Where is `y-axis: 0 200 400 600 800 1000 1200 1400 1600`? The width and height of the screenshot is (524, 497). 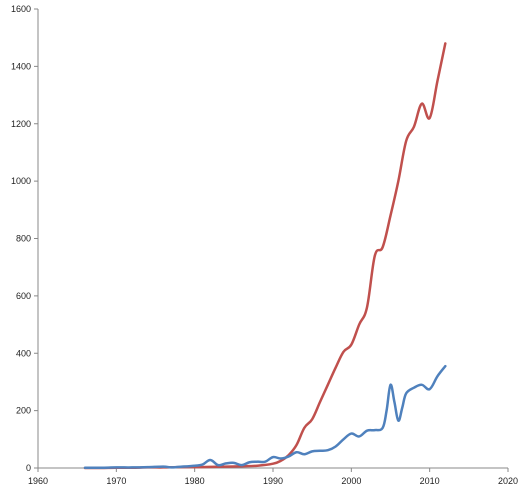 y-axis: 0 200 400 600 800 1000 1200 1400 1600 is located at coordinates (25, 238).